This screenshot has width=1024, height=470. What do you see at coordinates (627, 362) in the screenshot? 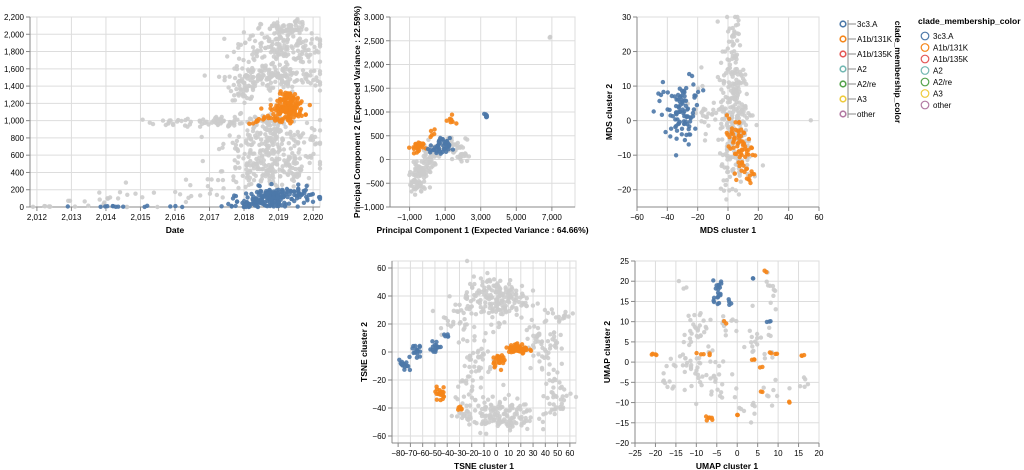
I see `y-tick-label: 0` at bounding box center [627, 362].